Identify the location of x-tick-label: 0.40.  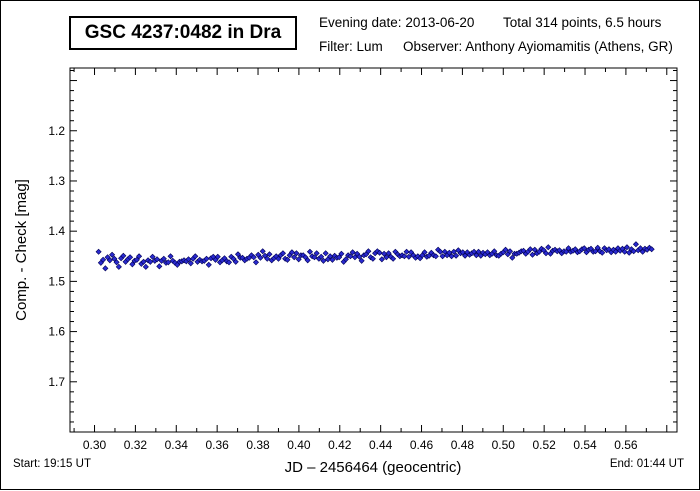
(299, 445).